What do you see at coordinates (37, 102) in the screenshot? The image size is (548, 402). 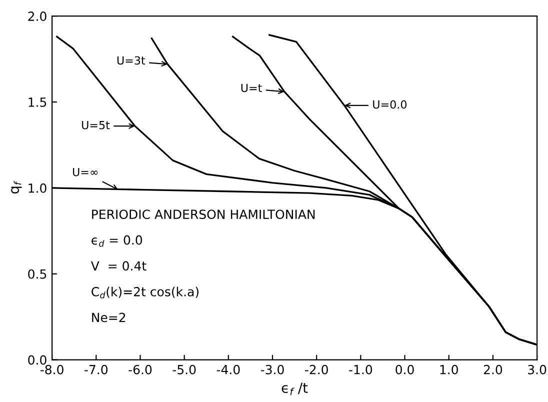 I see `y-tick-label: 1.5` at bounding box center [37, 102].